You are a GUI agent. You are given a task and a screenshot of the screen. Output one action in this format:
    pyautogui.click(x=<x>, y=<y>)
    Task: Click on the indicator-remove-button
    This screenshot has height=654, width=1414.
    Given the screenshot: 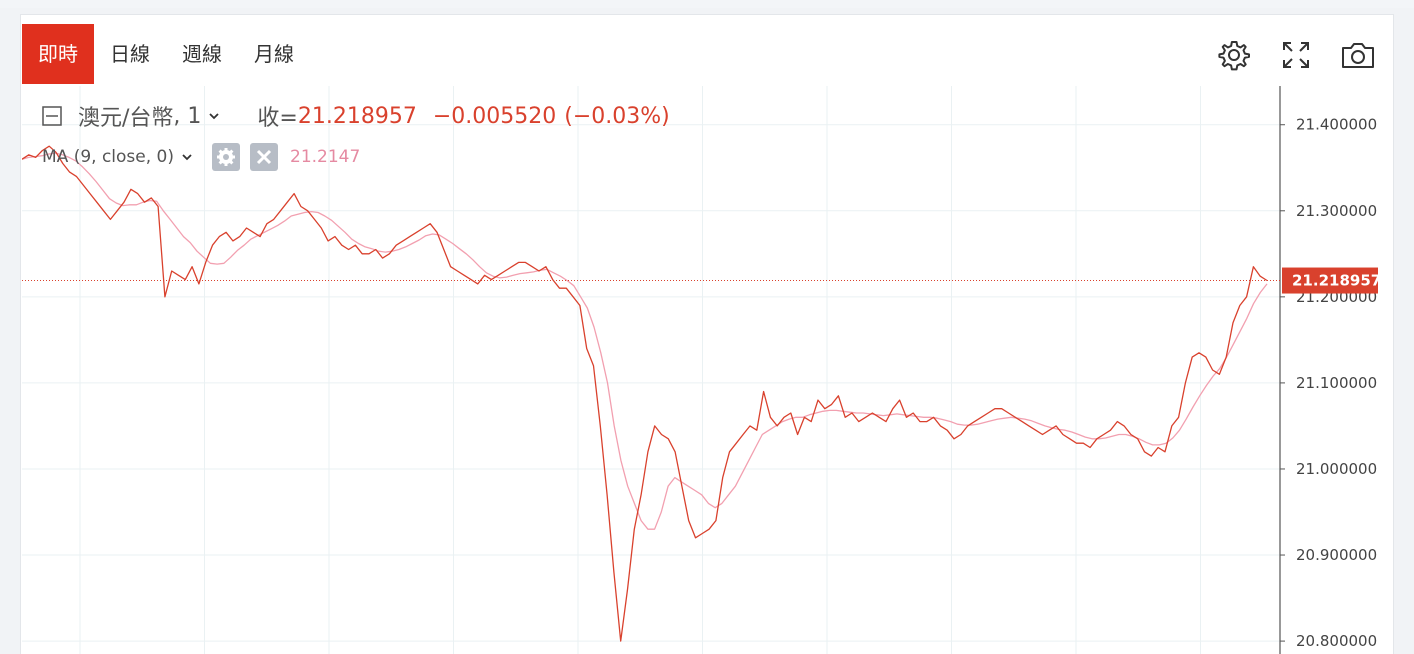 What is the action you would take?
    pyautogui.click(x=264, y=157)
    